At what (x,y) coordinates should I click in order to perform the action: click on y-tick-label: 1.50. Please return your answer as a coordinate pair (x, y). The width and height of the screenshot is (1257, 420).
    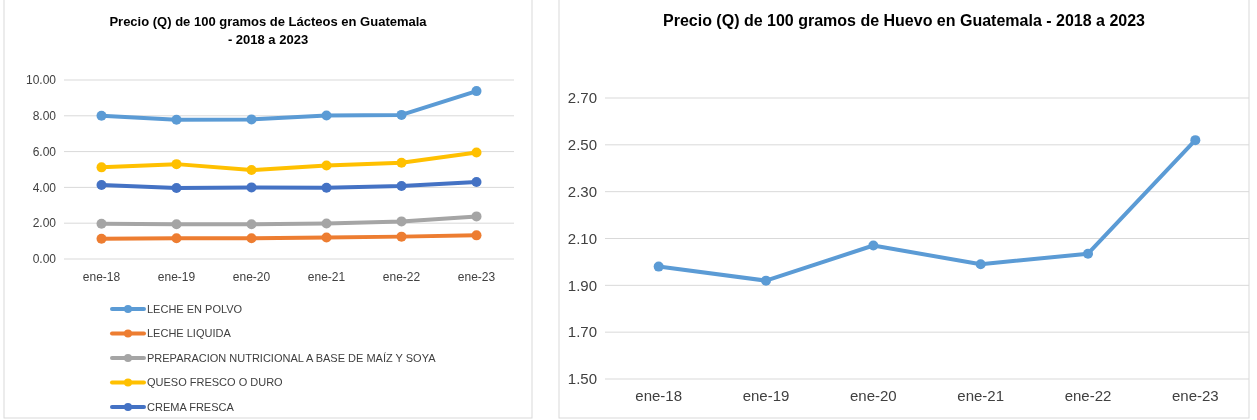
    Looking at the image, I should click on (582, 379).